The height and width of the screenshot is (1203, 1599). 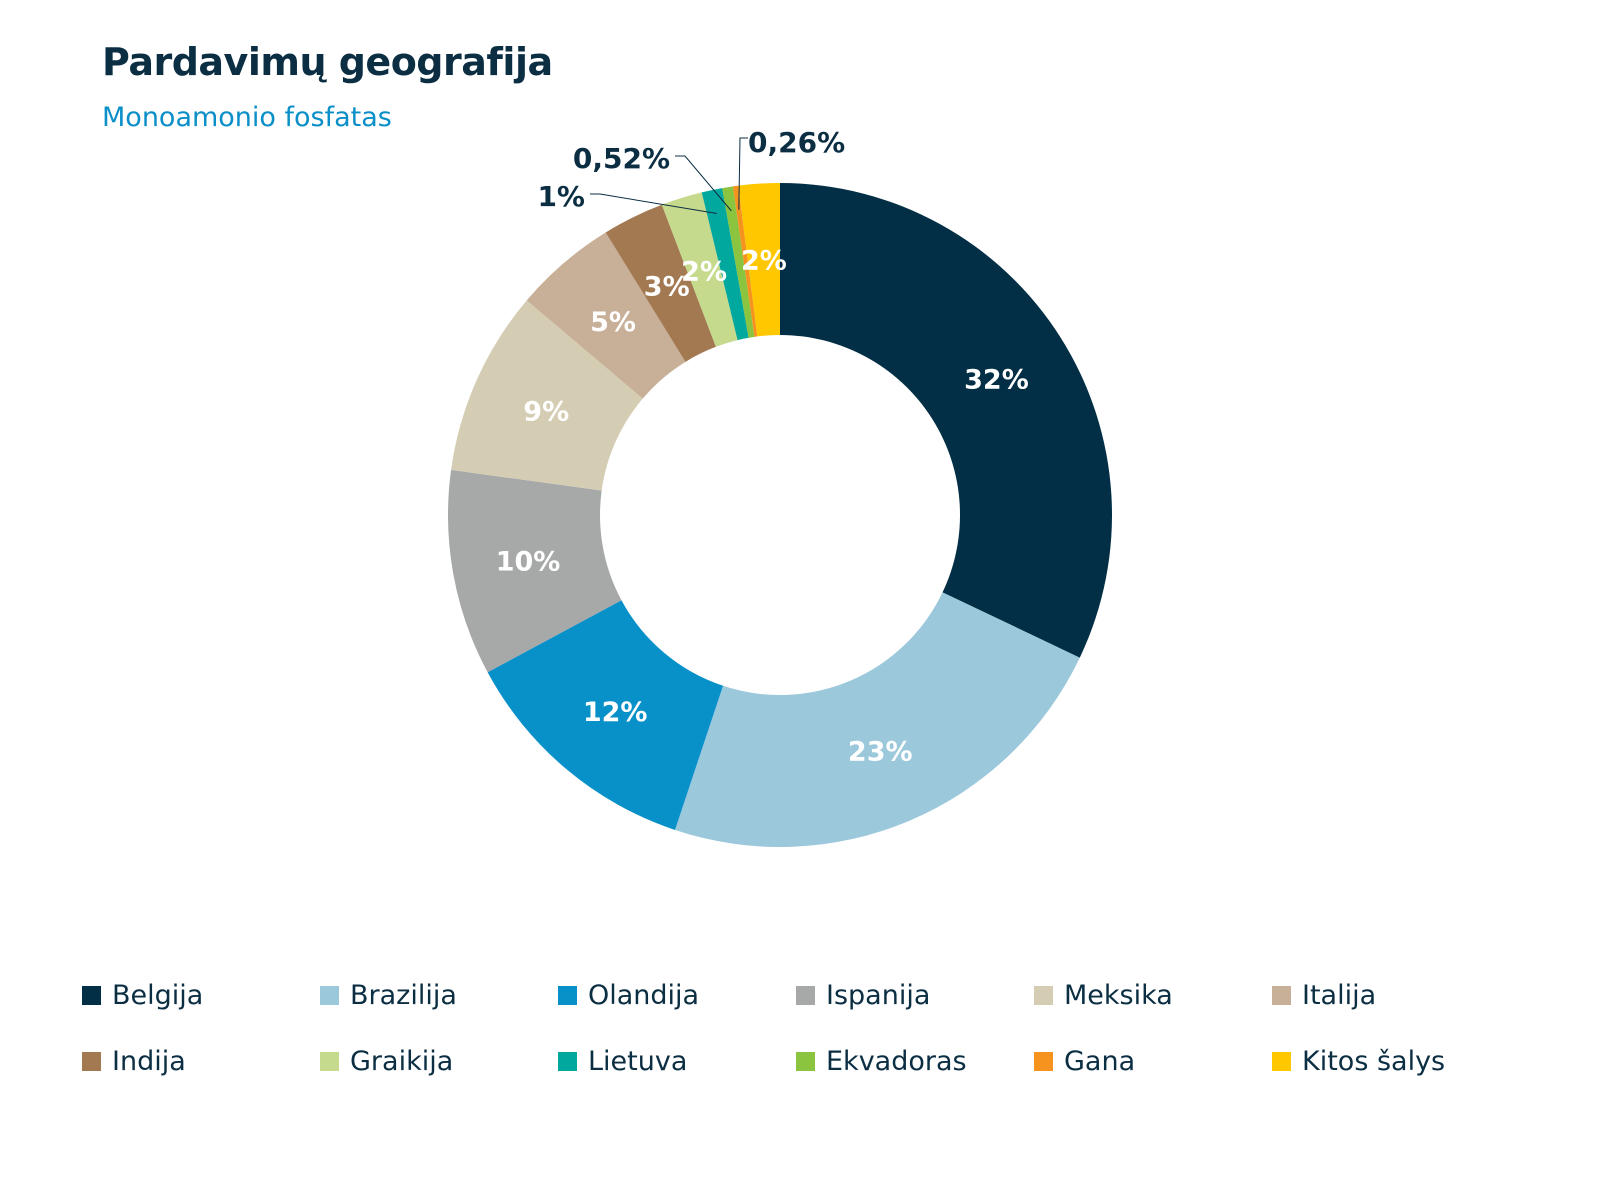 I want to click on legend-label: Gana, so click(x=1100, y=1061).